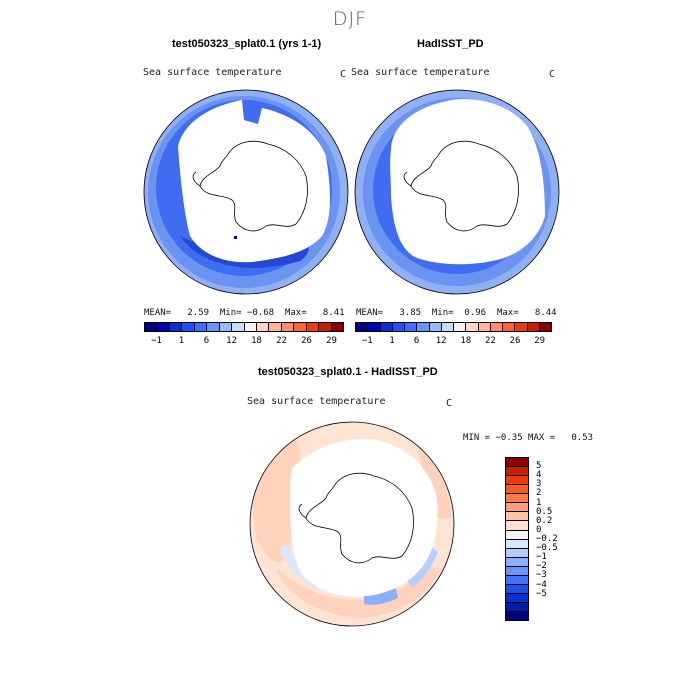 This screenshot has height=700, width=700. Describe the element at coordinates (539, 493) in the screenshot. I see `diff-colorbar-label: 2` at that location.